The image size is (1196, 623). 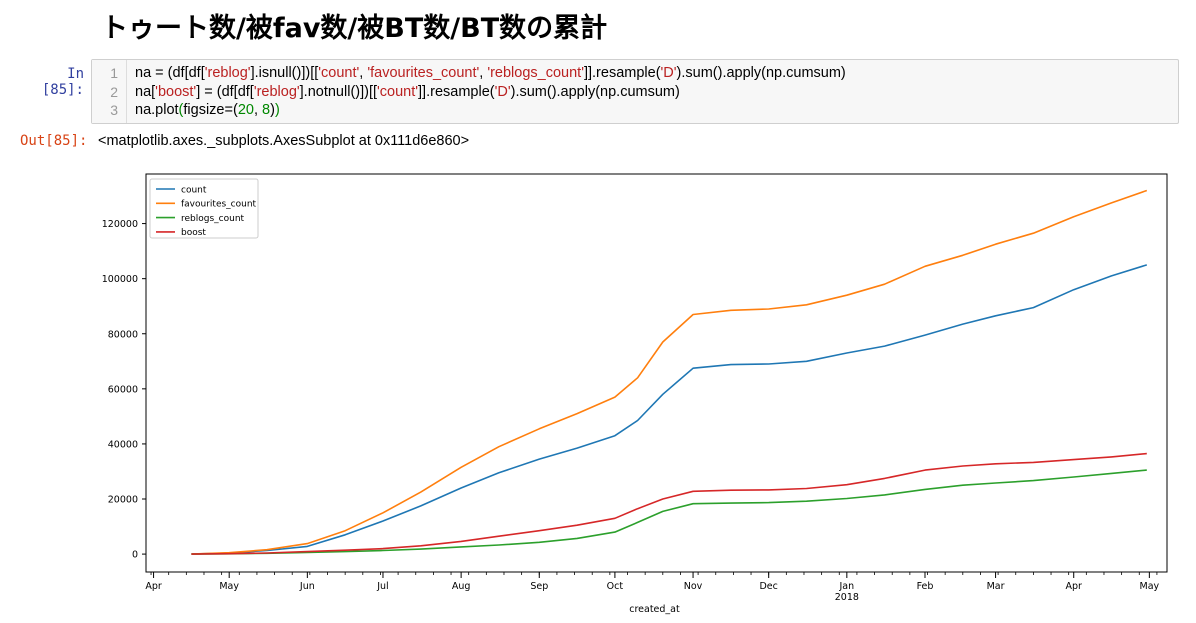 I want to click on y-tick-label: 60000, so click(x=123, y=389).